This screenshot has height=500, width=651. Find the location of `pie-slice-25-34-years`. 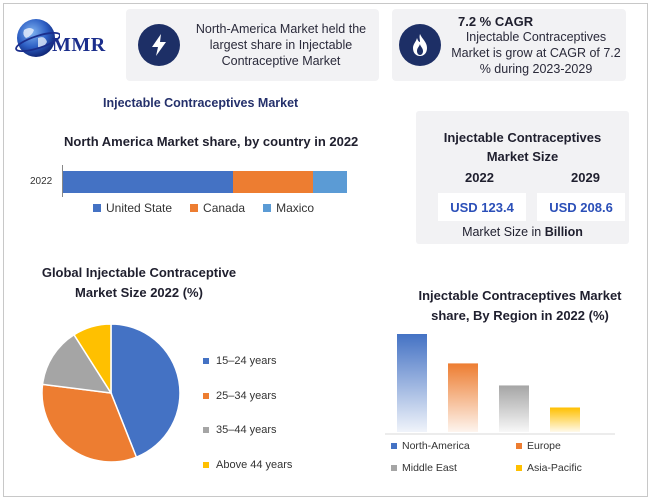

pie-slice-25-34-years is located at coordinates (89, 423).